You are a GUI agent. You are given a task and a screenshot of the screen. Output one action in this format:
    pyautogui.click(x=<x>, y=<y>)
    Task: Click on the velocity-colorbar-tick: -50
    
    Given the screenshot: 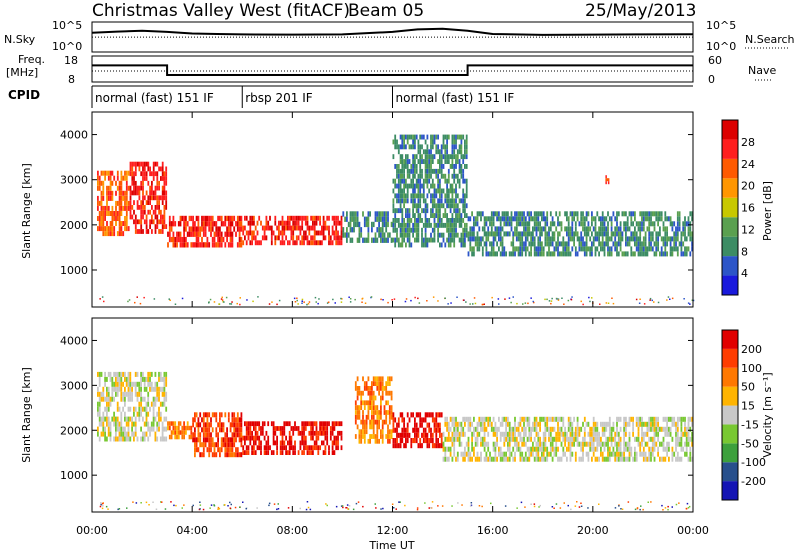 What is the action you would take?
    pyautogui.click(x=750, y=443)
    